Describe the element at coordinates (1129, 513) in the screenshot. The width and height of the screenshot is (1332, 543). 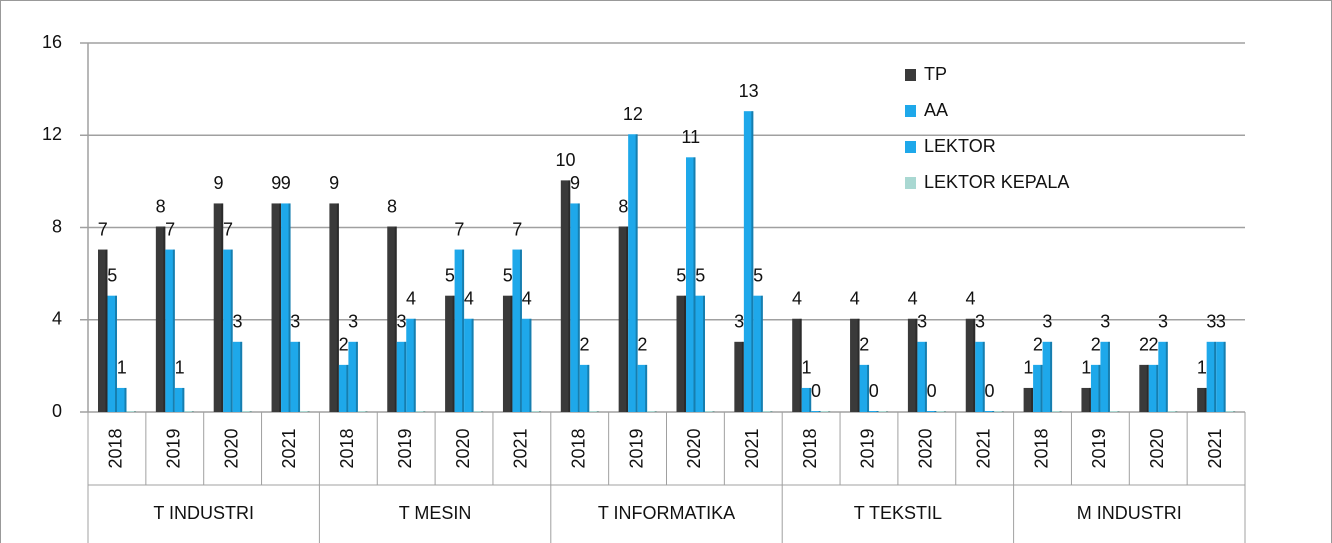
I see `group-label: M INDUSTRI` at that location.